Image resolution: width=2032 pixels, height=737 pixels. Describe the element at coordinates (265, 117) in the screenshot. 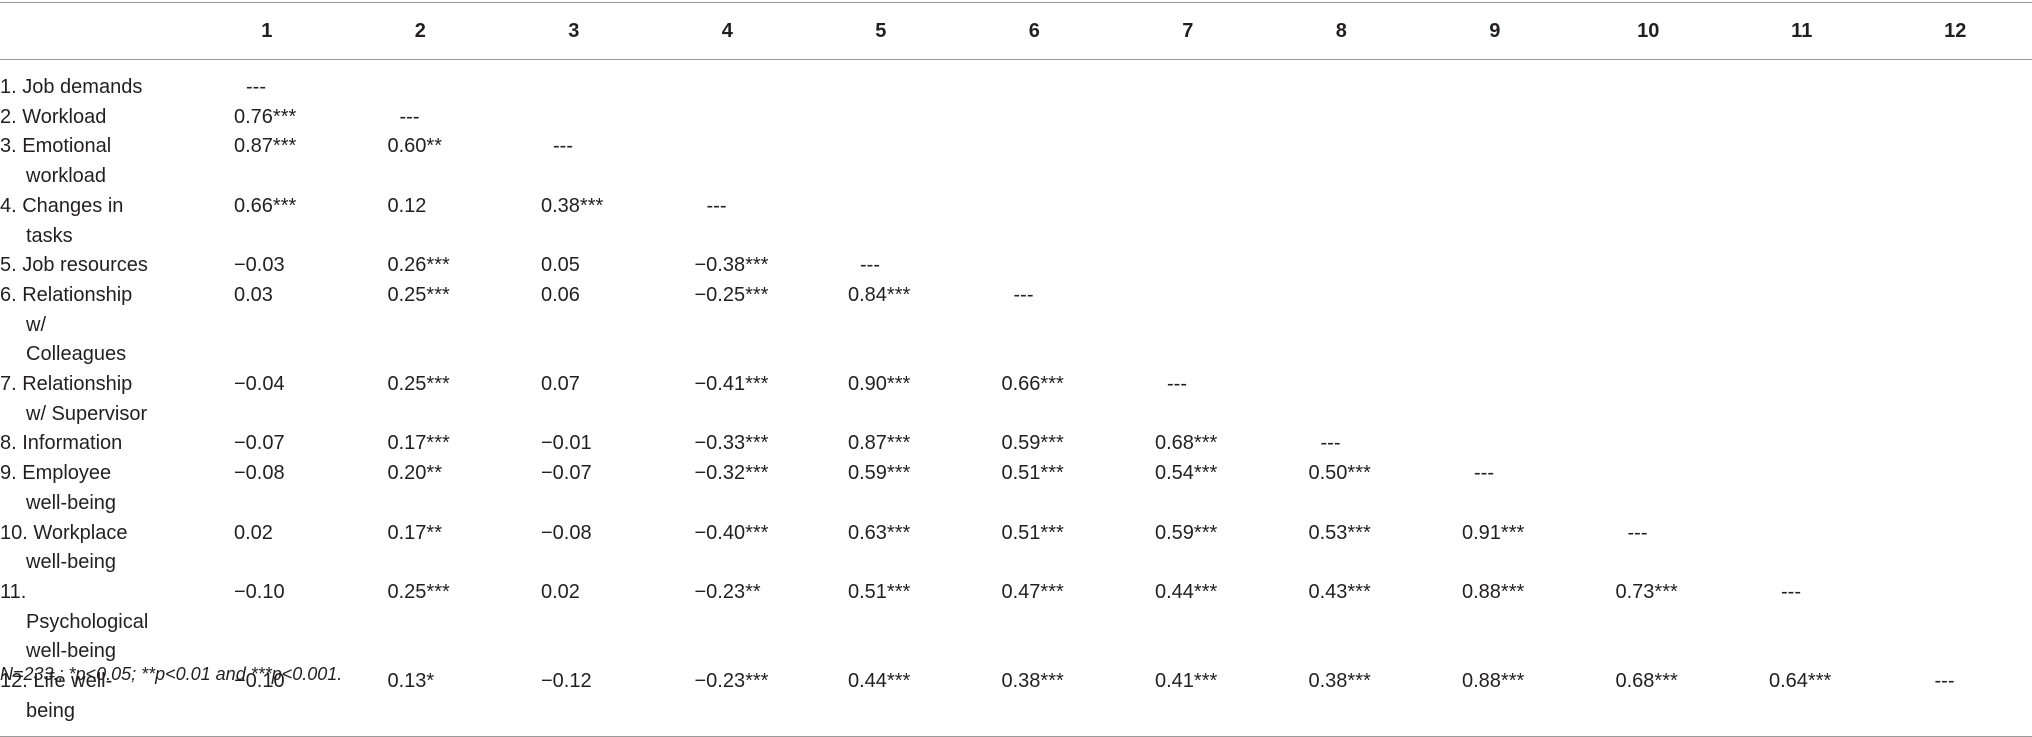

I see `correlation-value: 0.76***` at that location.